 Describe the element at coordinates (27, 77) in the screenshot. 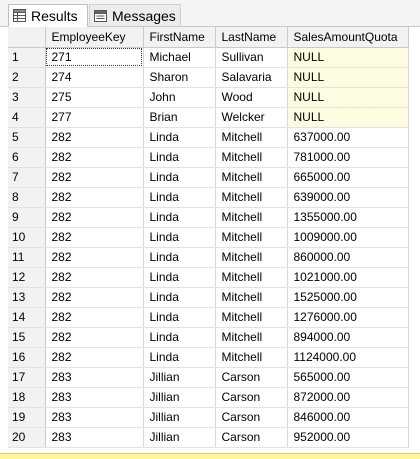

I see `row-number: 2` at that location.